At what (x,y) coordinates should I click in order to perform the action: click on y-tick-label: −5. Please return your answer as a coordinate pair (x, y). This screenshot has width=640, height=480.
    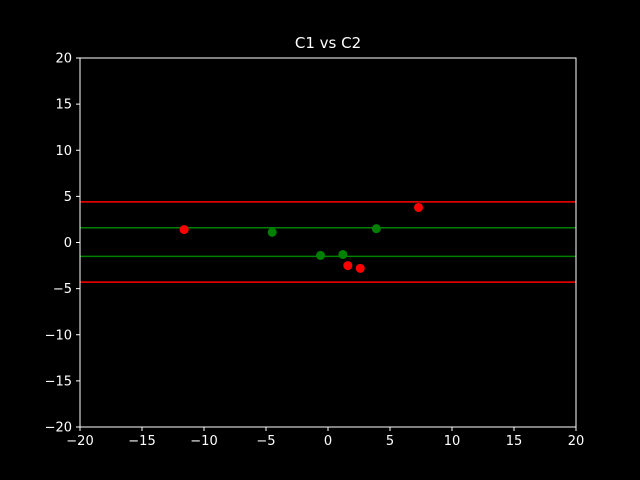
    Looking at the image, I should click on (62, 289).